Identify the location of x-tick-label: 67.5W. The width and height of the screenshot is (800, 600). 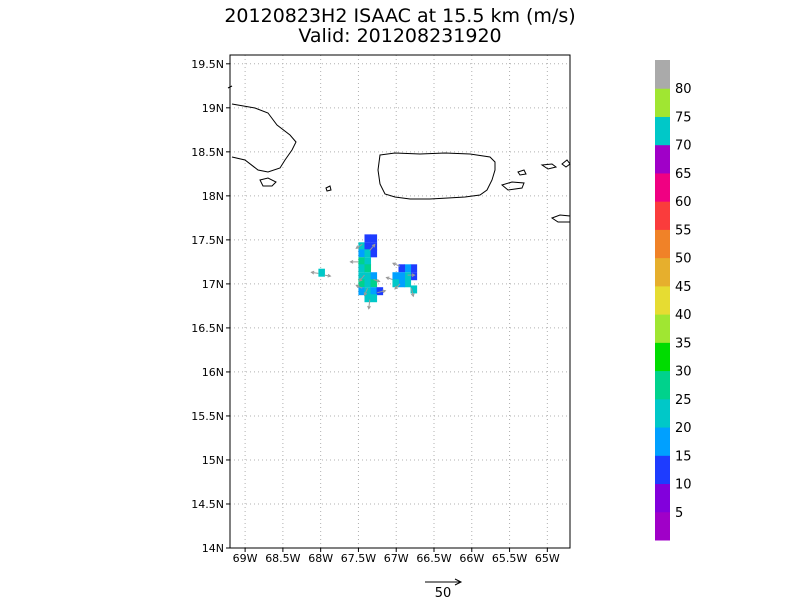
(358, 558).